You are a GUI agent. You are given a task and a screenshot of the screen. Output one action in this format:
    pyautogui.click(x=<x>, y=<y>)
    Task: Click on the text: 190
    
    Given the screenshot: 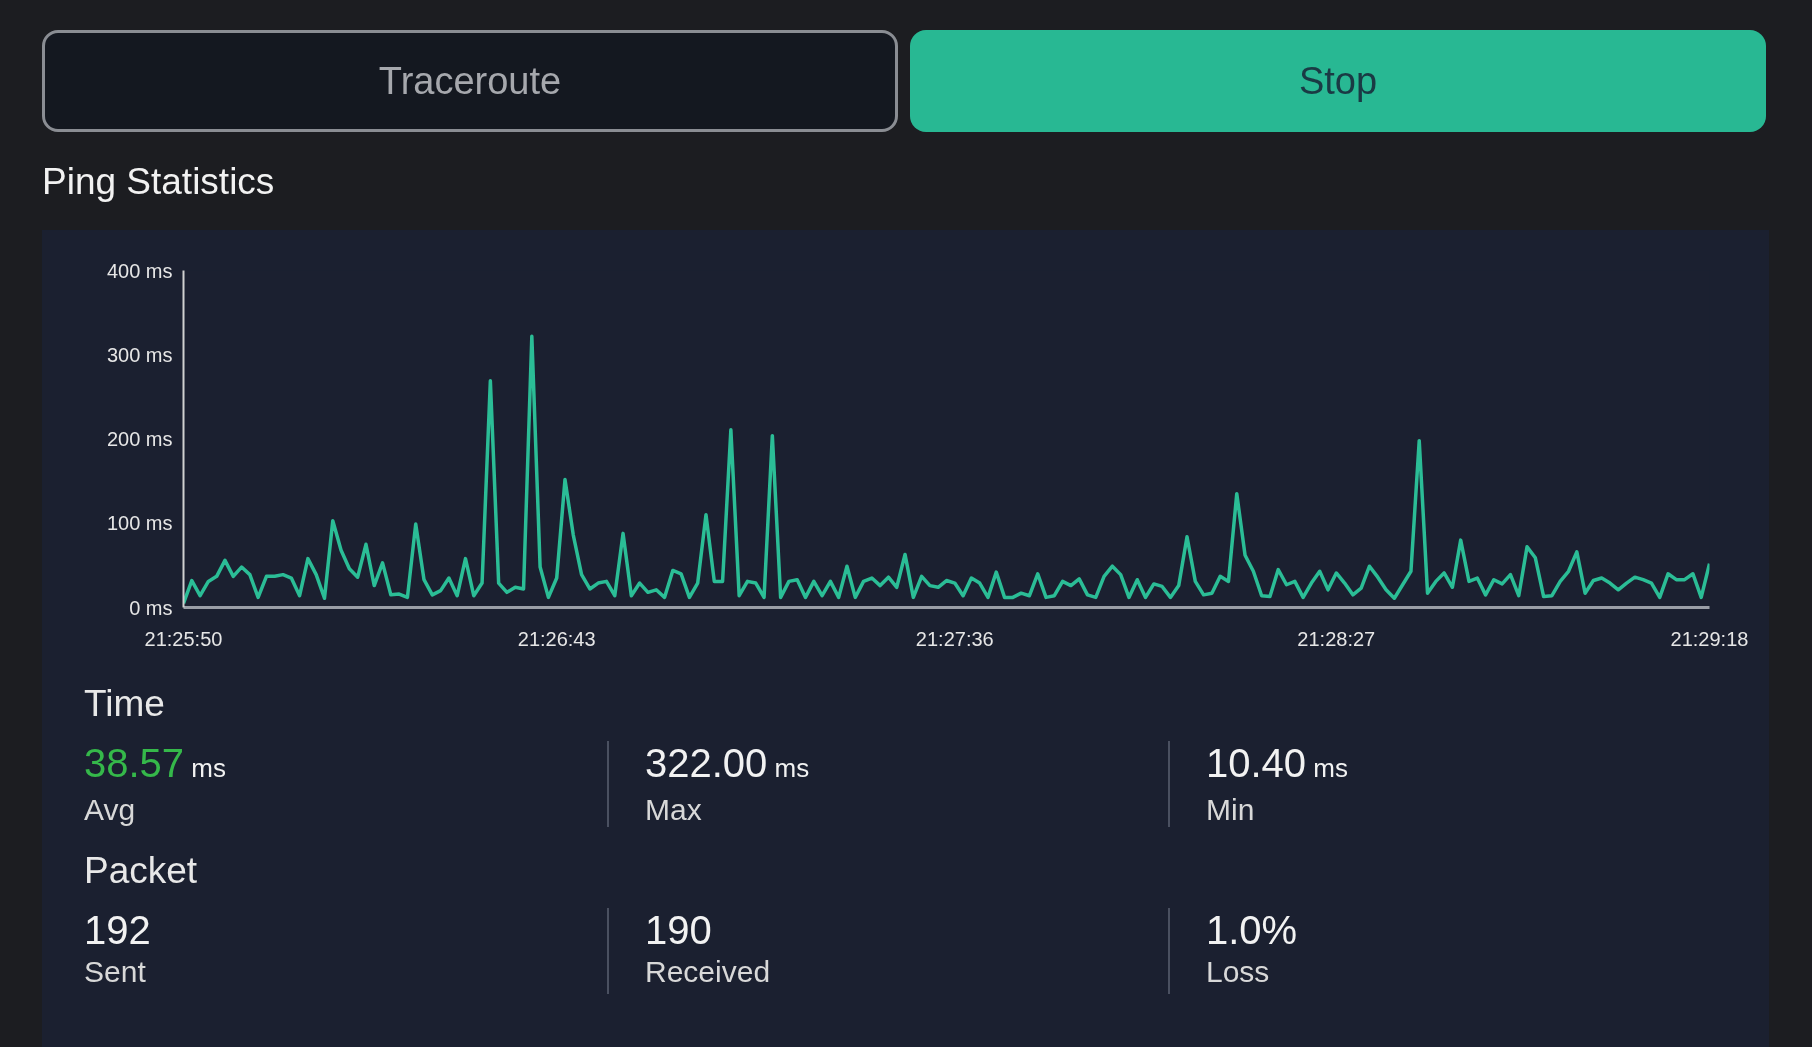 What is the action you would take?
    pyautogui.click(x=679, y=929)
    